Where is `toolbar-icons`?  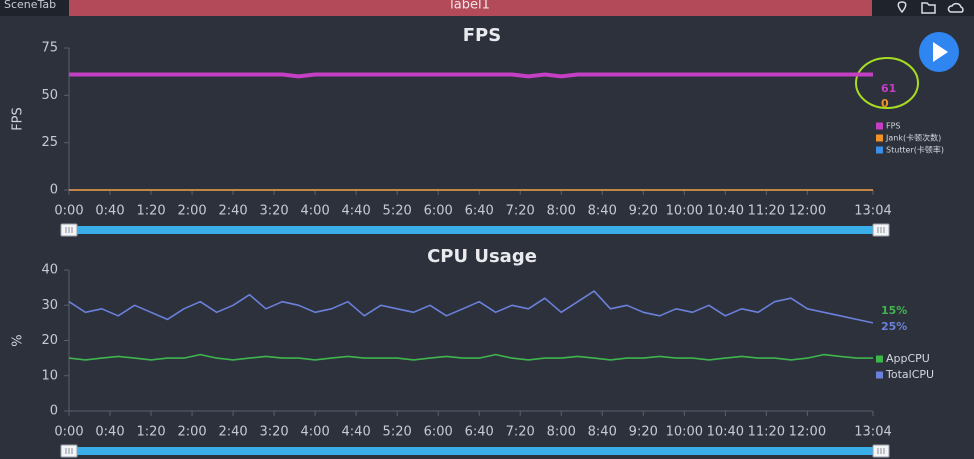
toolbar-icons is located at coordinates (930, 7).